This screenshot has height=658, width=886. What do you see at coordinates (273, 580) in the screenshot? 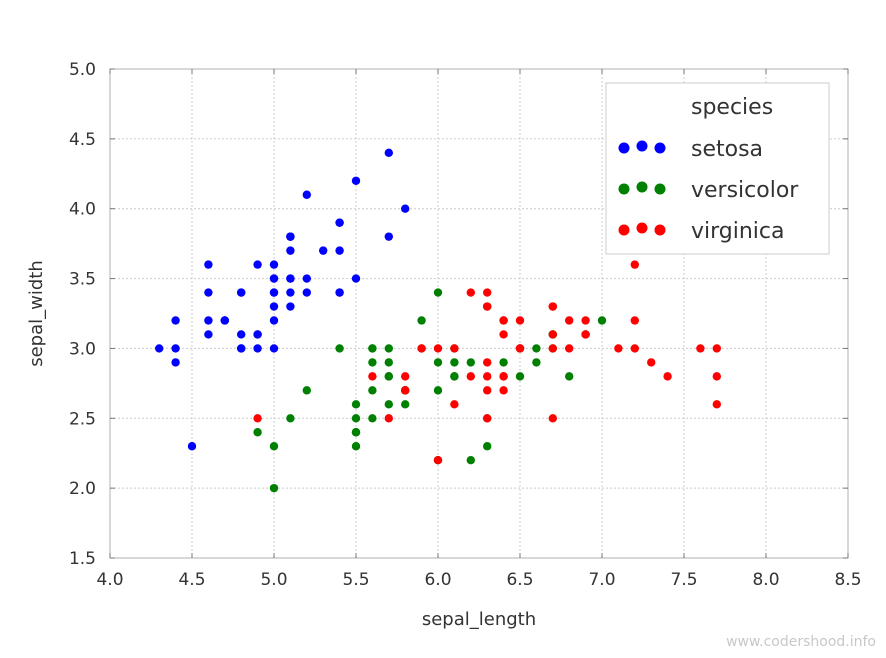
I see `x-tick-label: 5.0` at bounding box center [273, 580].